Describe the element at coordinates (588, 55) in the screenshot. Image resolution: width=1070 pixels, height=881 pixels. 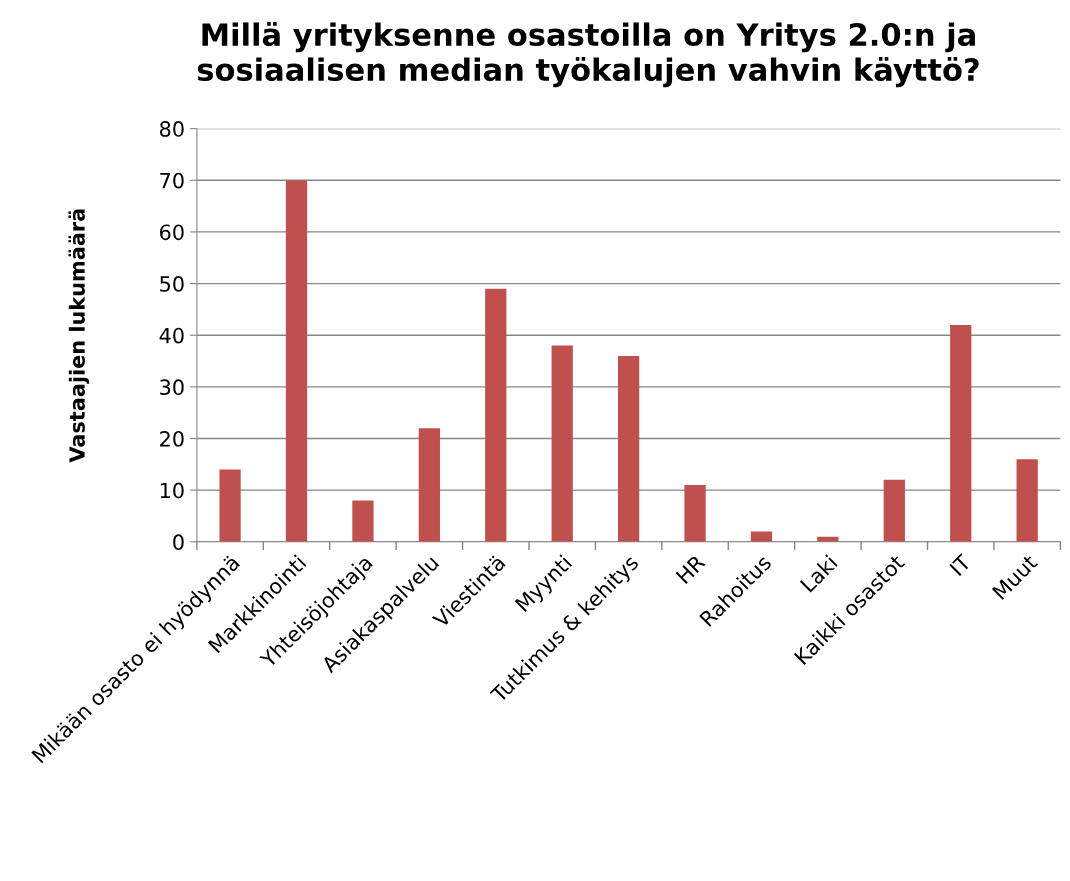
I see `chart-title: Millä yrityksenne osastoilla on Yritys 2.0:n ja sosiaalisen median työkalujen vahvin käyttö?` at that location.